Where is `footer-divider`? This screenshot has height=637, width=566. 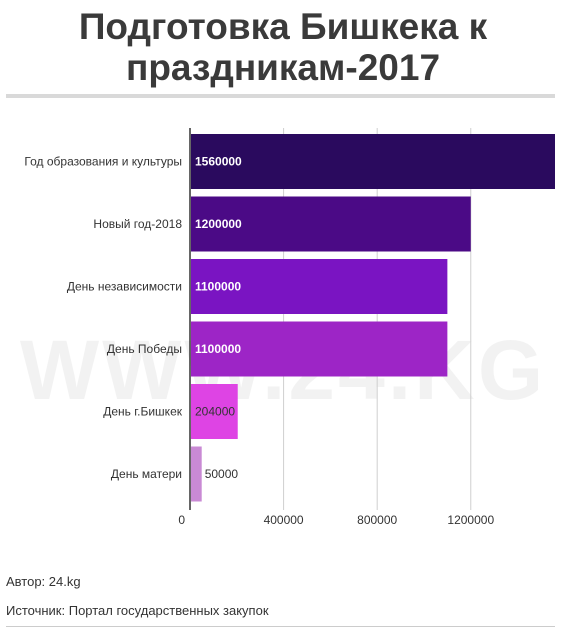
footer-divider is located at coordinates (280, 626).